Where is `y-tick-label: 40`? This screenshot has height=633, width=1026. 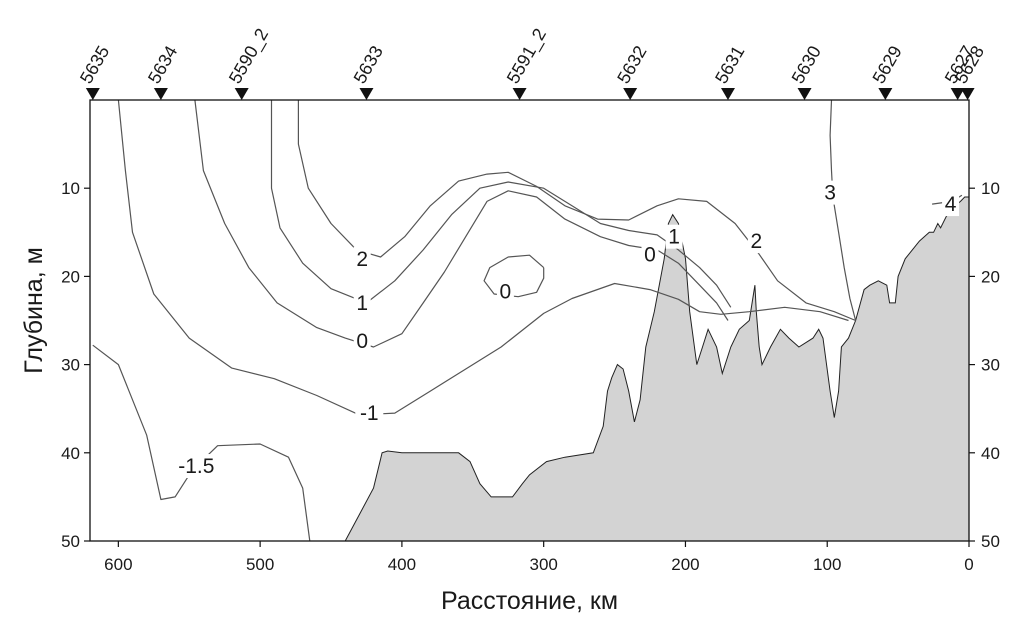 y-tick-label: 40 is located at coordinates (70, 453).